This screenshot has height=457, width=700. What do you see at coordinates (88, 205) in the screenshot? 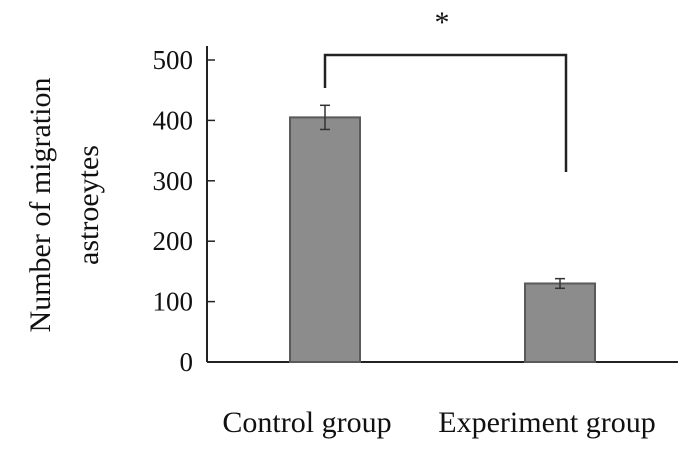
I see `y-axis-label-line-2: astroeytes` at bounding box center [88, 205].